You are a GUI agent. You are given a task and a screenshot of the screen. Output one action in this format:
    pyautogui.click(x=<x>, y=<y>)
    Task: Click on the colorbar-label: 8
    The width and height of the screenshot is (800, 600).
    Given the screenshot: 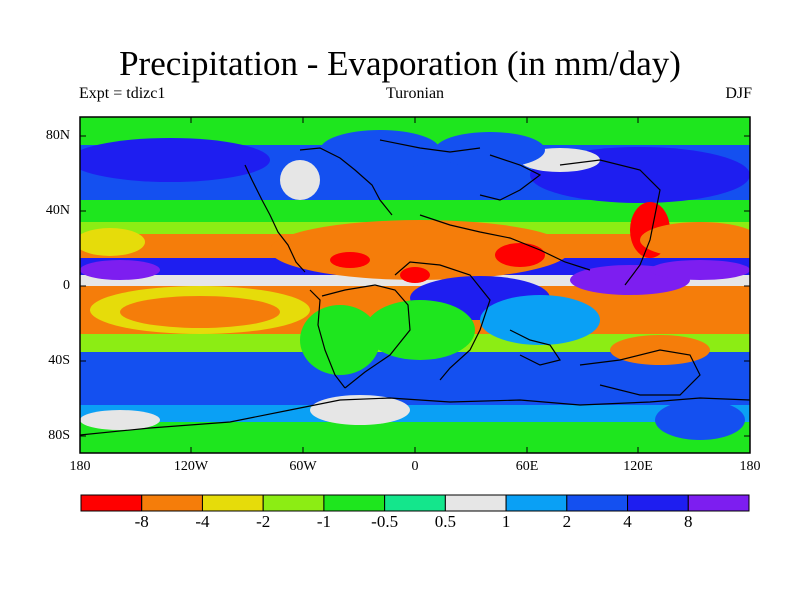 What is the action you would take?
    pyautogui.click(x=688, y=521)
    